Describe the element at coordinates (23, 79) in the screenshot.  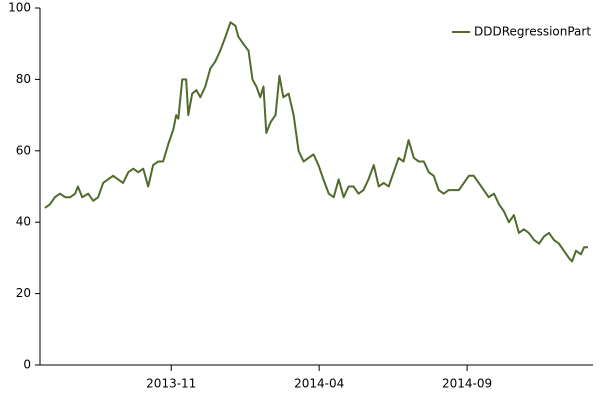
I see `y-tick-label: 80` at that location.